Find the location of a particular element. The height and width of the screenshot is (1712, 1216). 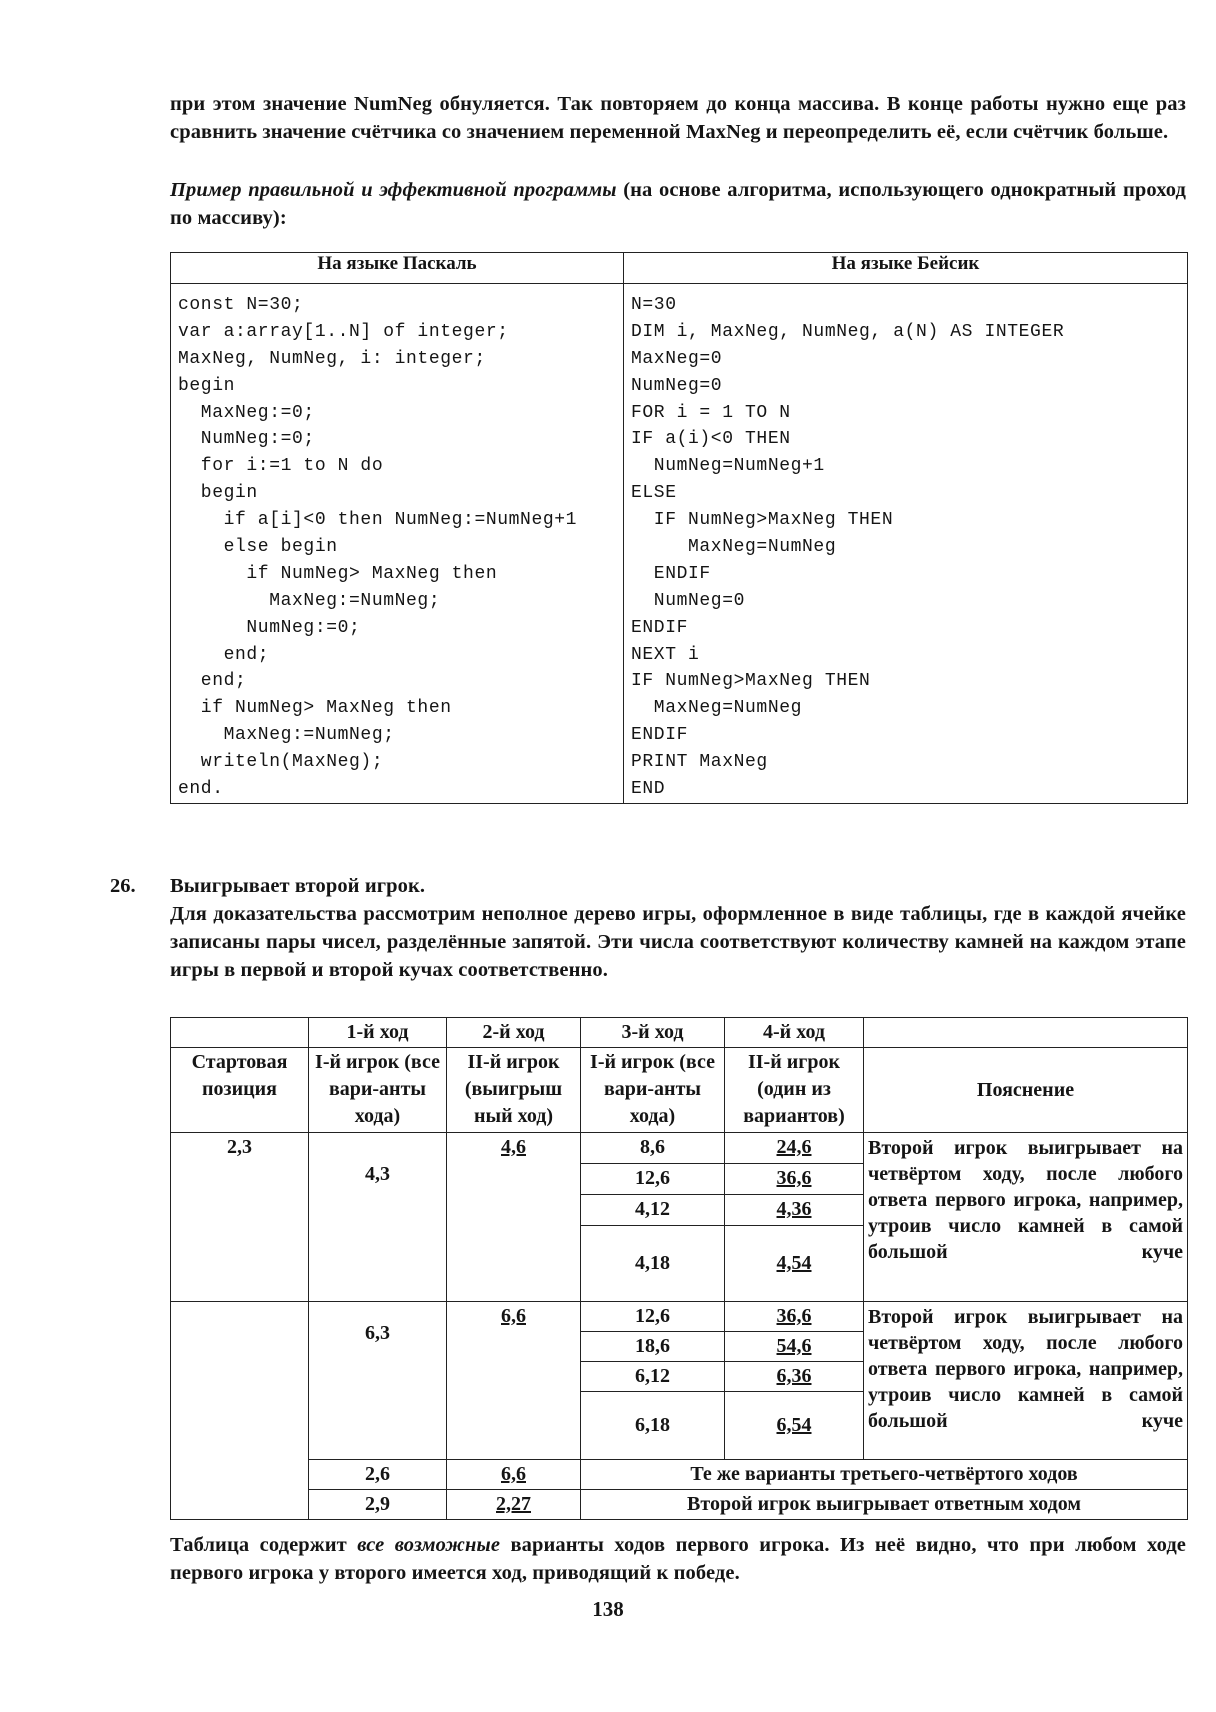

code-line: DIM i, MaxNeg, NumNeg, a(N) AS INTEGER is located at coordinates (848, 331).